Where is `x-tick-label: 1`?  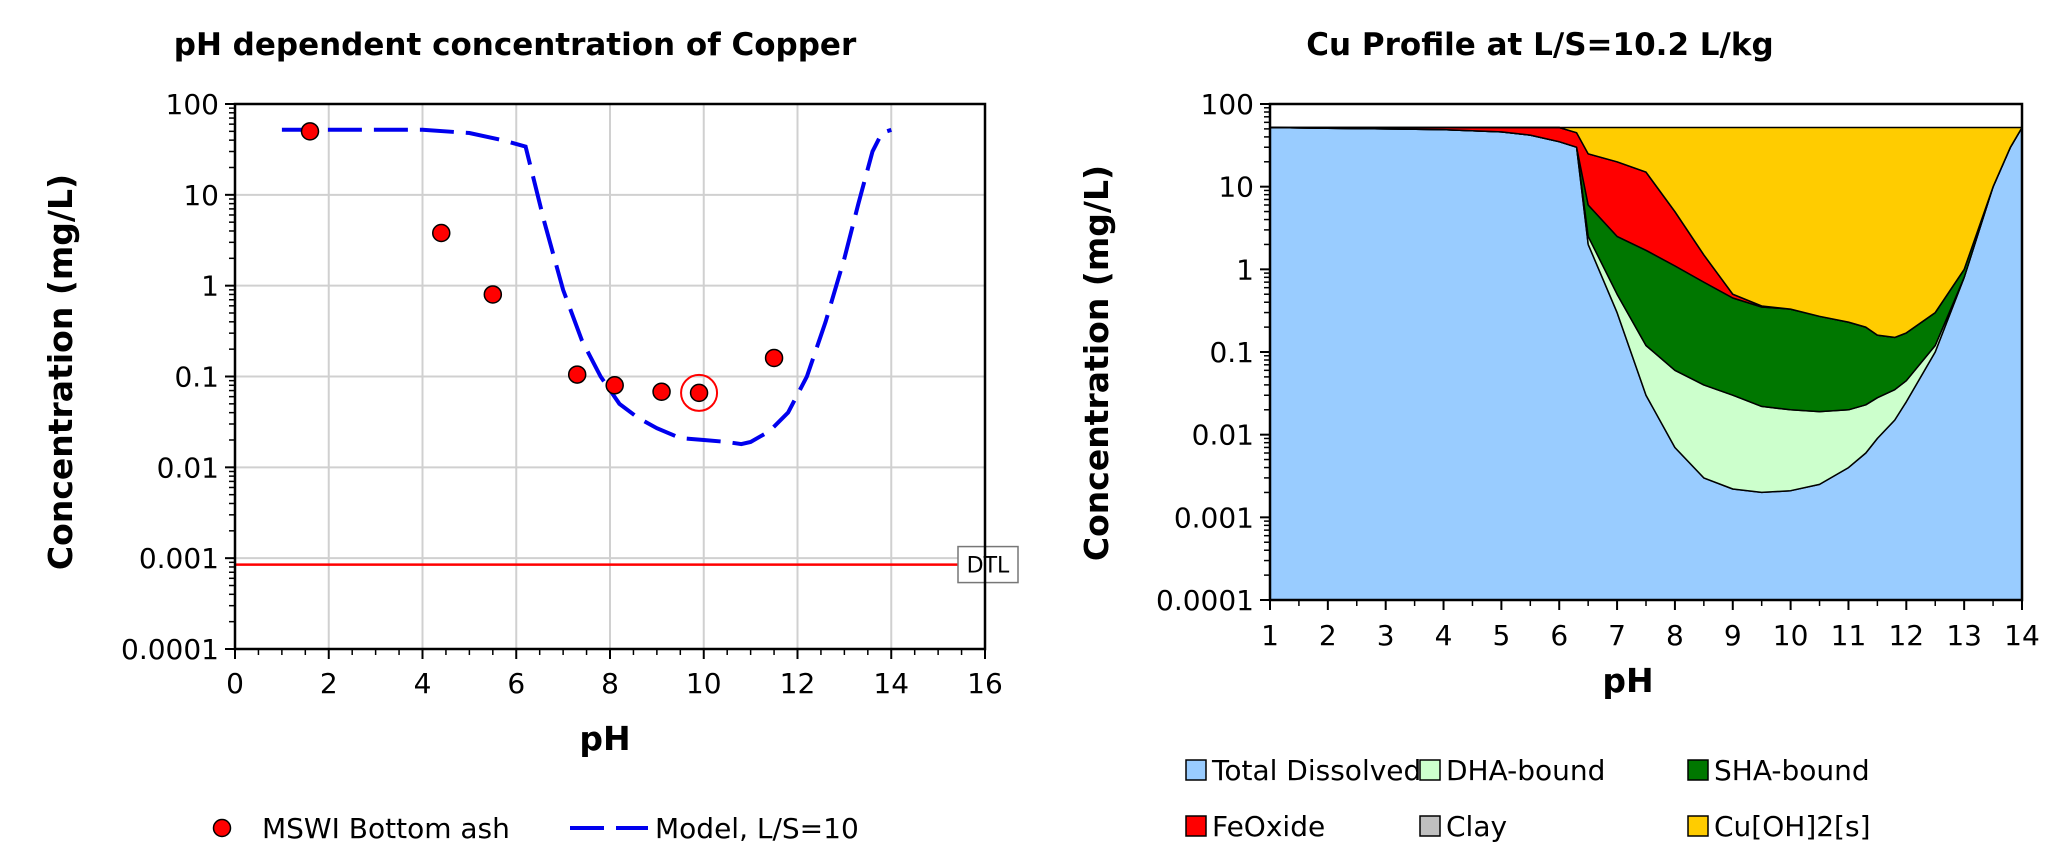 x-tick-label: 1 is located at coordinates (1270, 635).